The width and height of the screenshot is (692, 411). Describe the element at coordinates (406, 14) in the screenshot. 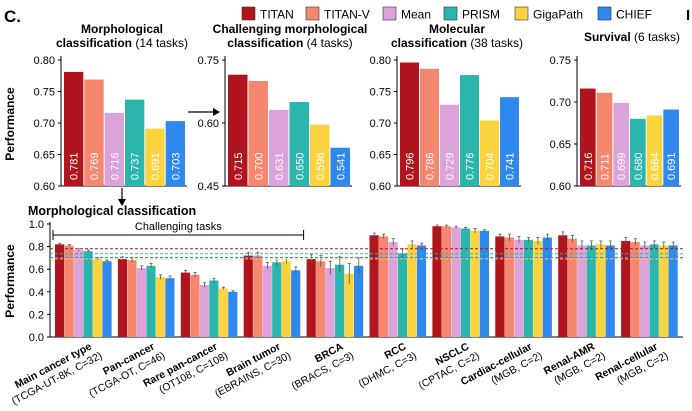

I see `legend-item: Mean` at that location.